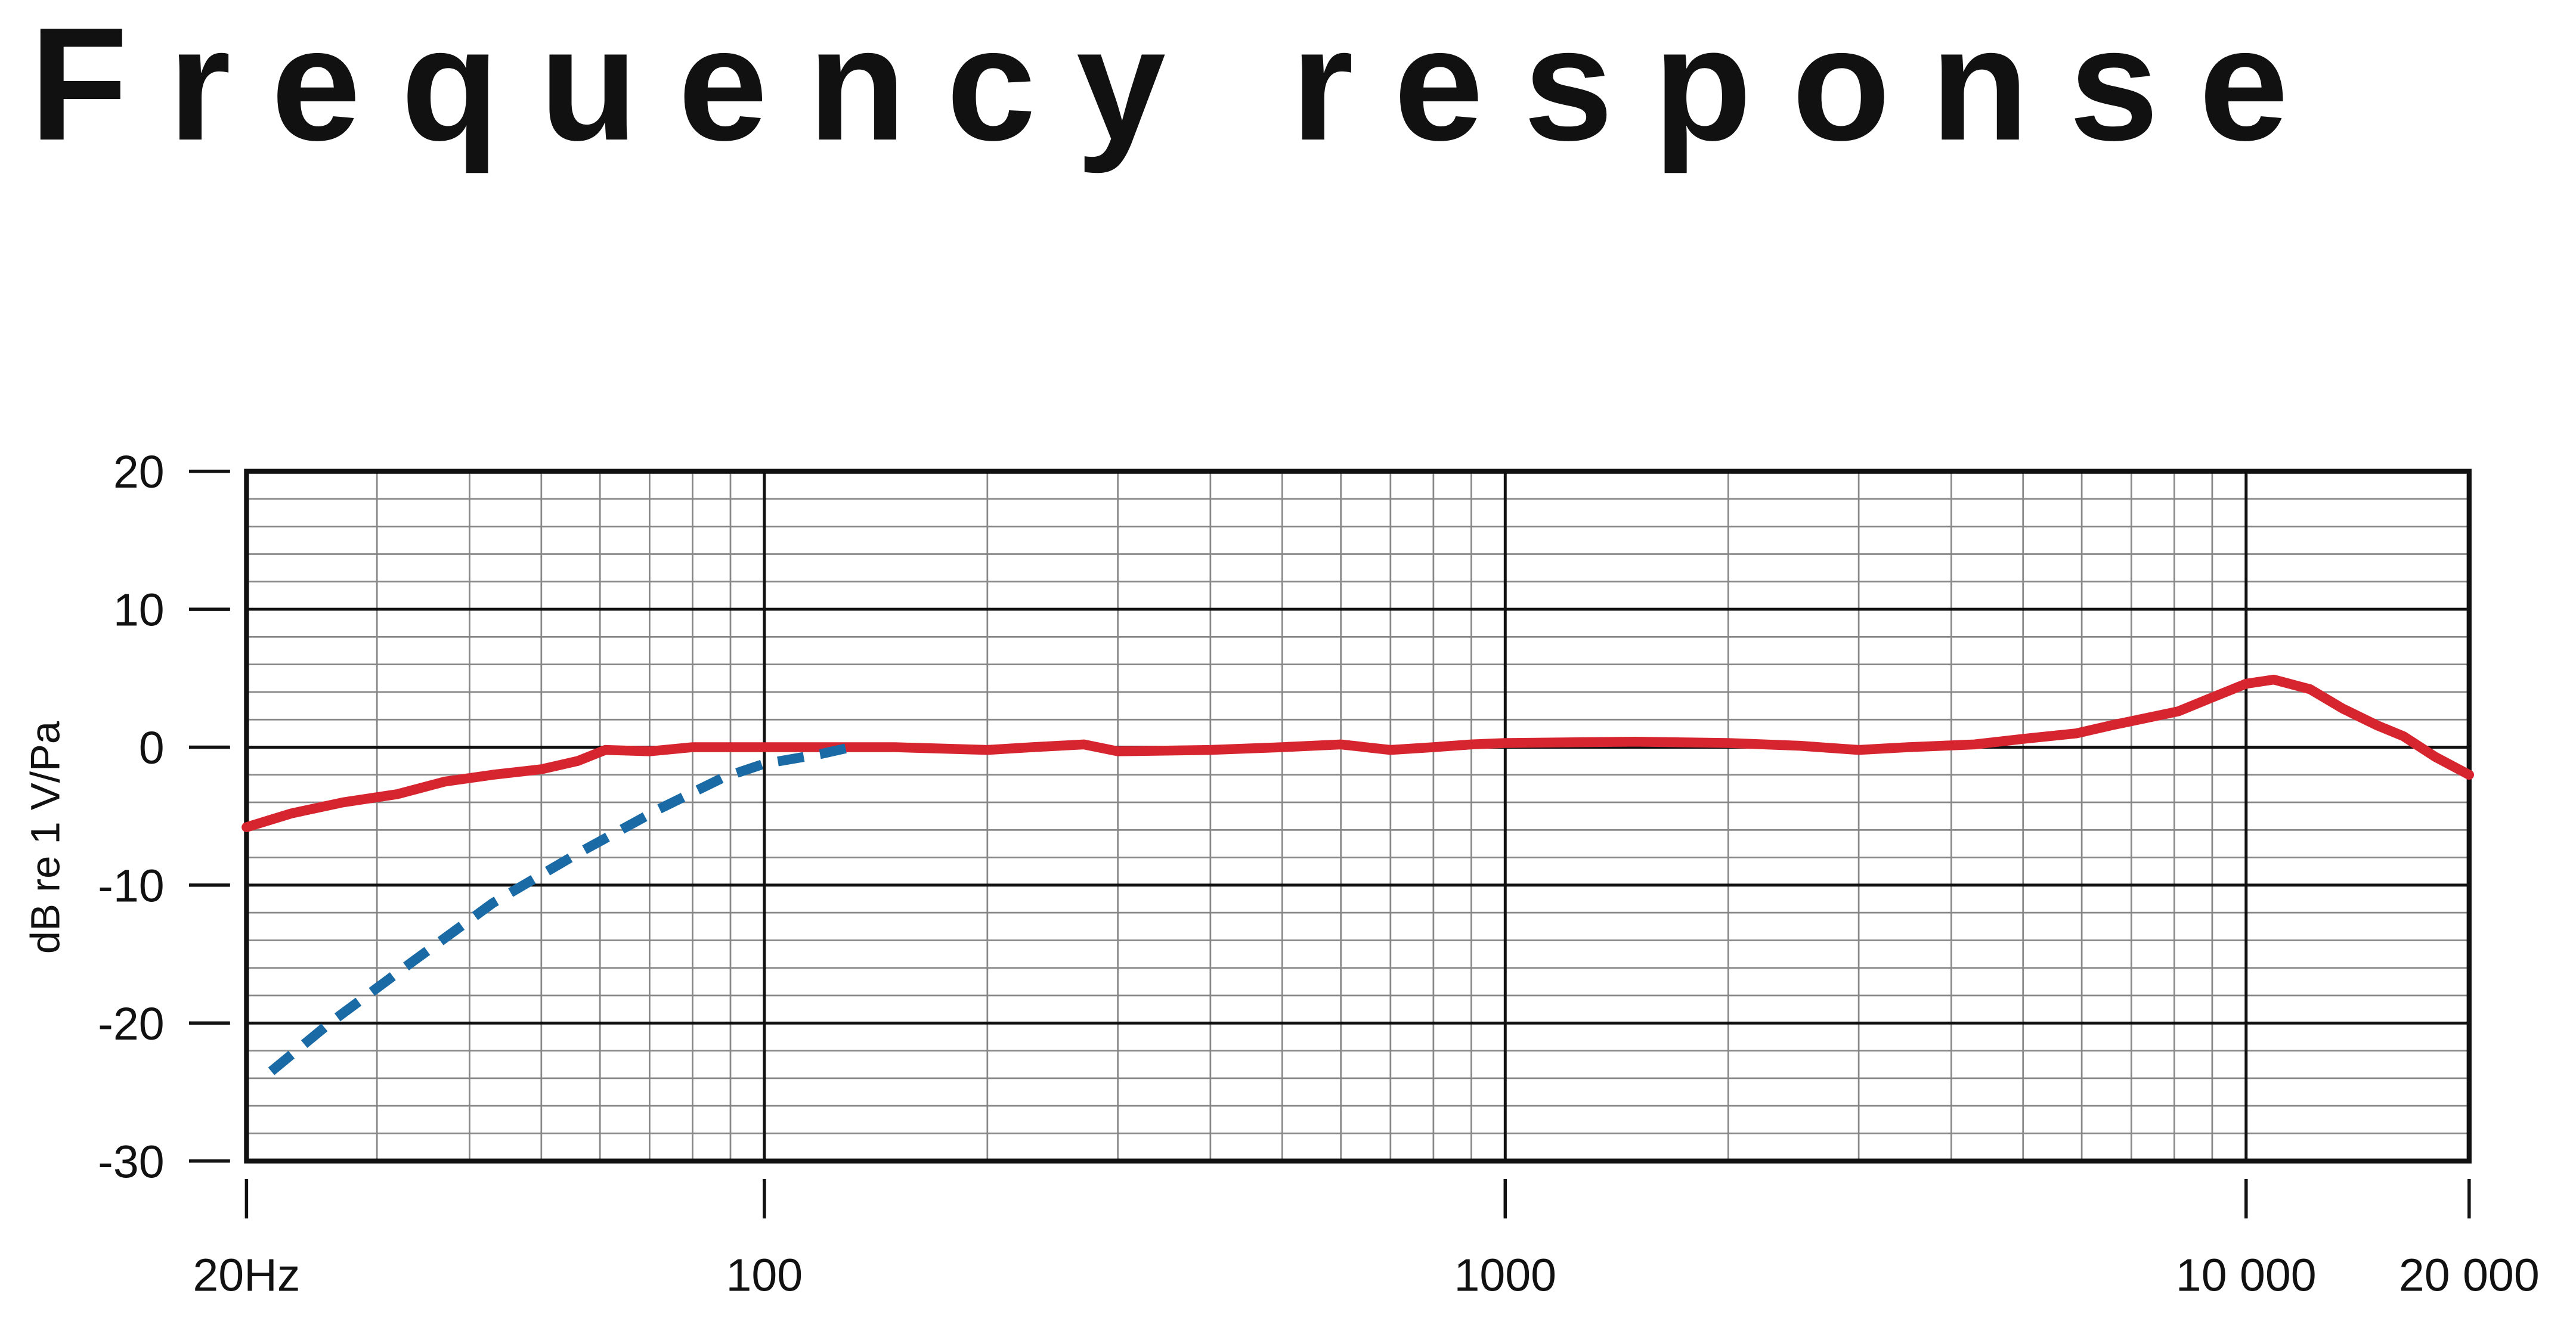 This screenshot has height=1340, width=2576. Describe the element at coordinates (139, 610) in the screenshot. I see `y-tick-label: 10` at that location.